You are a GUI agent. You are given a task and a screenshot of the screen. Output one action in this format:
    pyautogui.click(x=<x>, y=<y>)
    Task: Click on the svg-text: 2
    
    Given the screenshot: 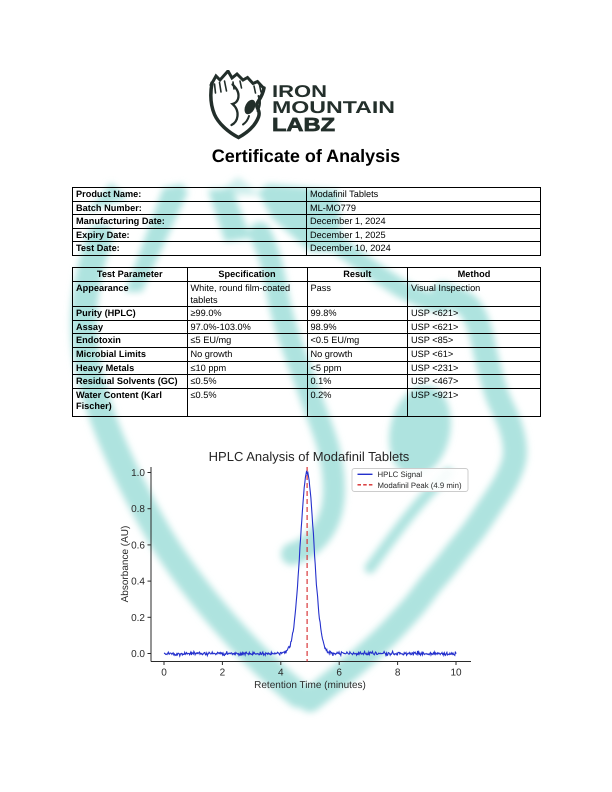 What is the action you would take?
    pyautogui.click(x=223, y=673)
    